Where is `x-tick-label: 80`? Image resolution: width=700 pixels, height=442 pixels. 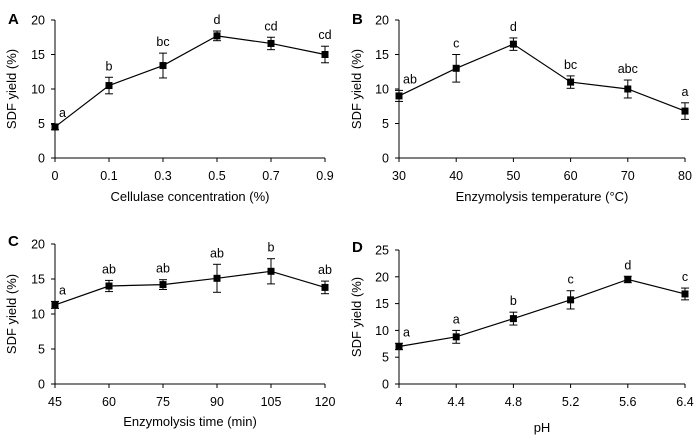
x-tick-label: 80 is located at coordinates (685, 176).